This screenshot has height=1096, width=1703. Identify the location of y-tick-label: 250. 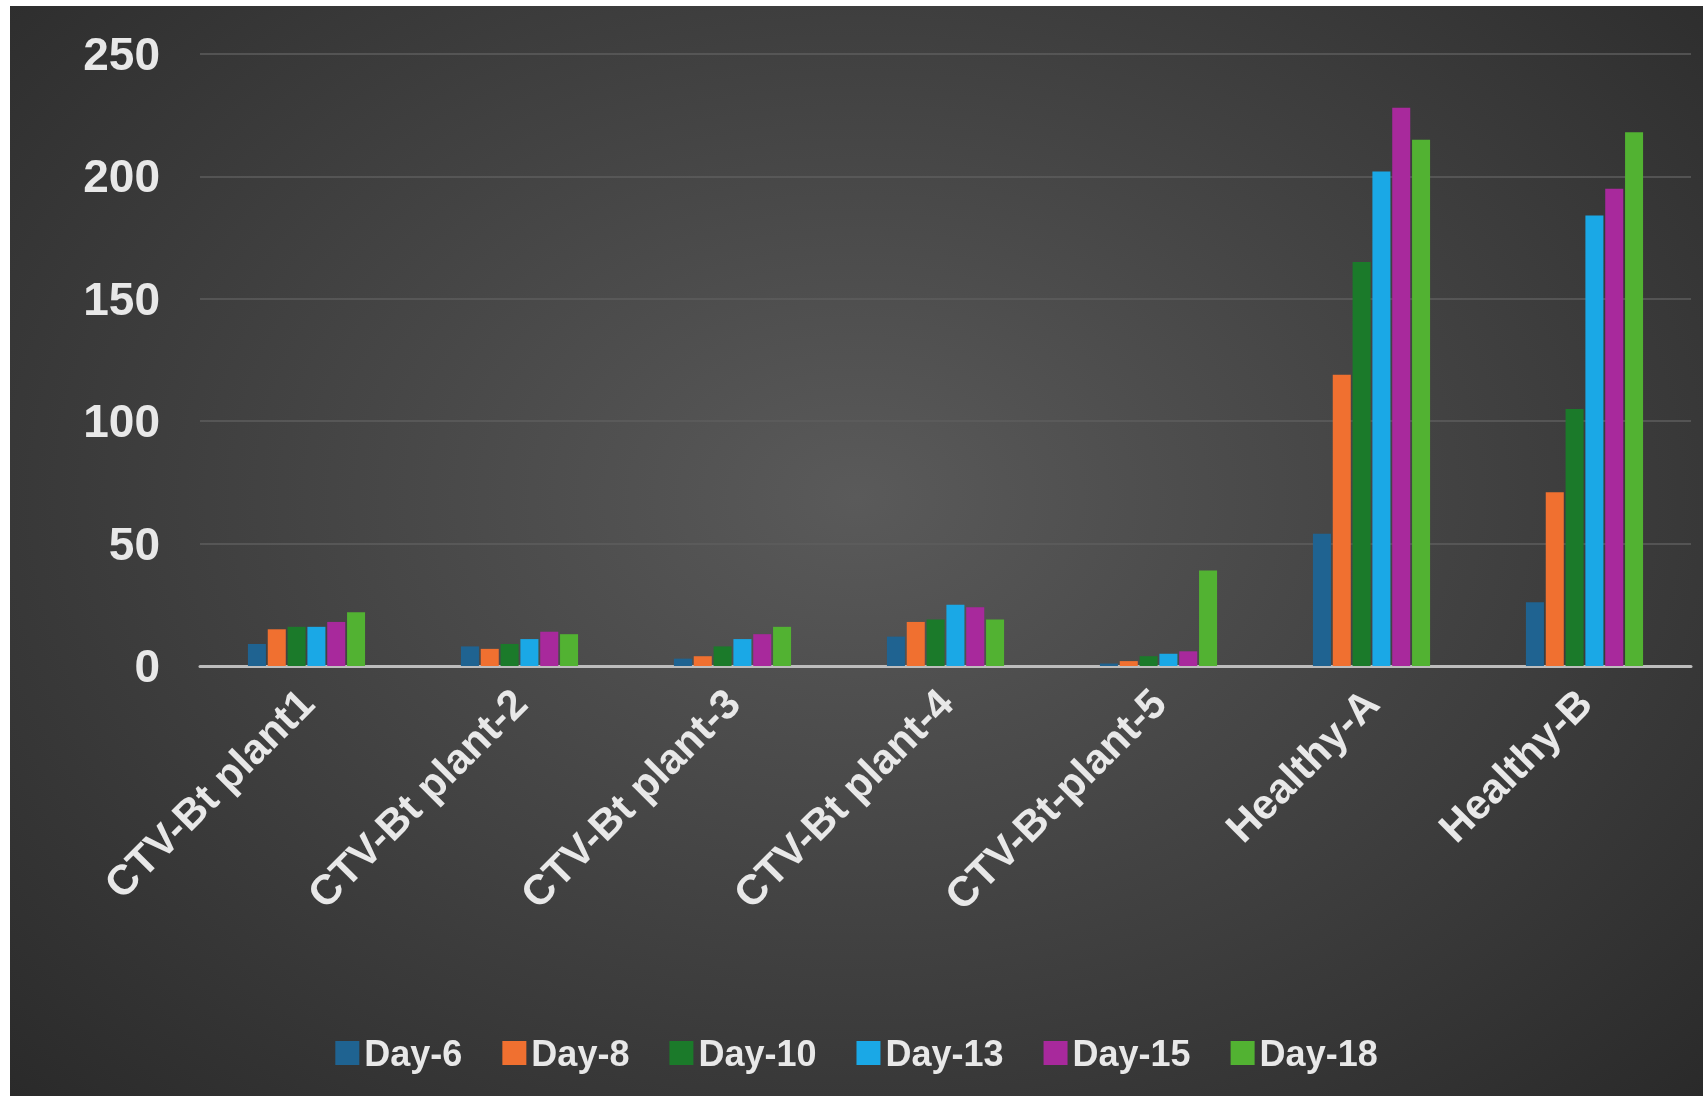
(121, 54).